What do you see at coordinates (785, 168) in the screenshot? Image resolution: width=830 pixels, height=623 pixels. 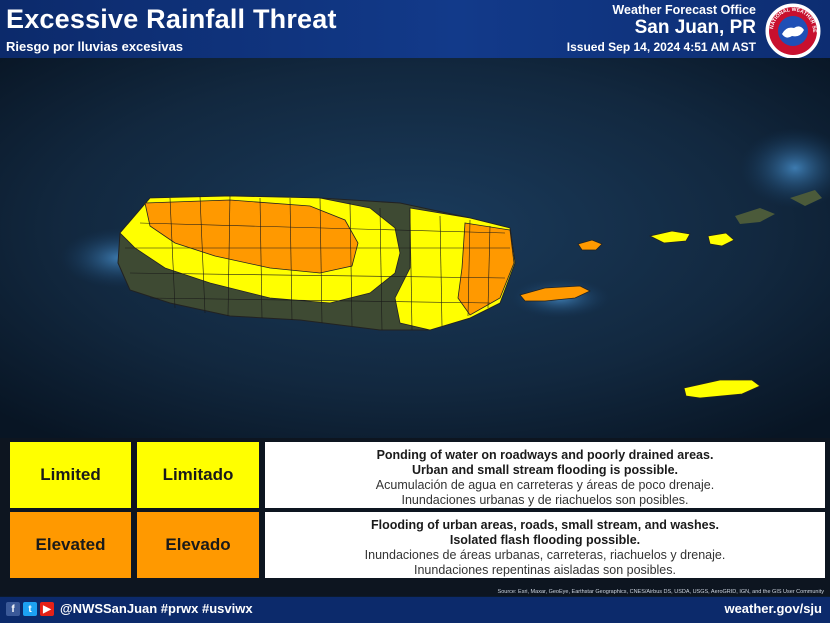 I see `shallow-water` at bounding box center [785, 168].